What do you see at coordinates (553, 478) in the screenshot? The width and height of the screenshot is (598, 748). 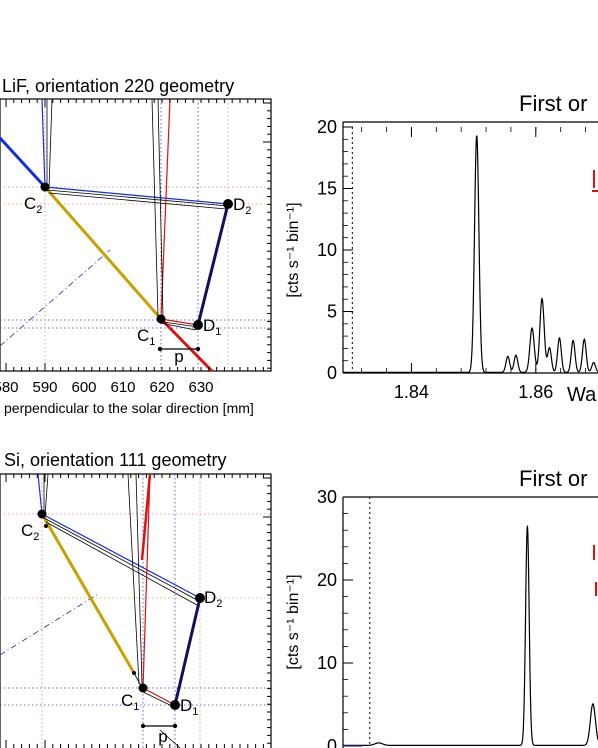 I see `spectrum-bottom-title: First or` at bounding box center [553, 478].